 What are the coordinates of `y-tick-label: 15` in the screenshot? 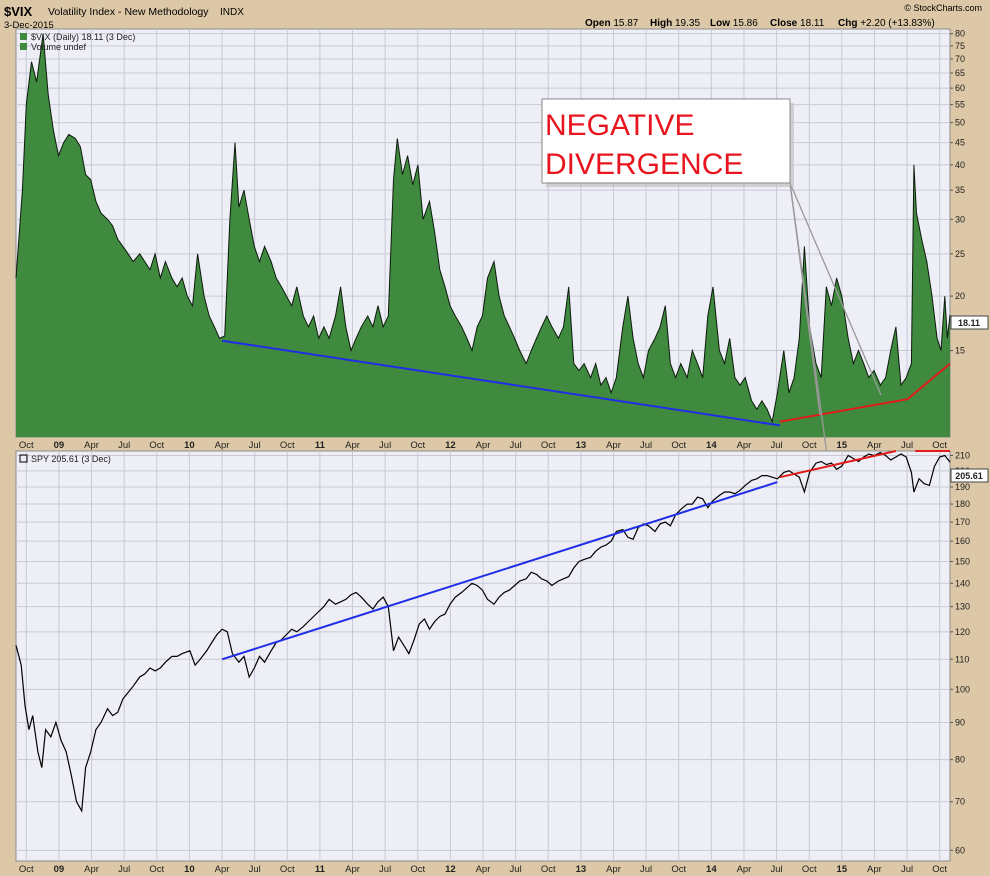 It's located at (960, 351).